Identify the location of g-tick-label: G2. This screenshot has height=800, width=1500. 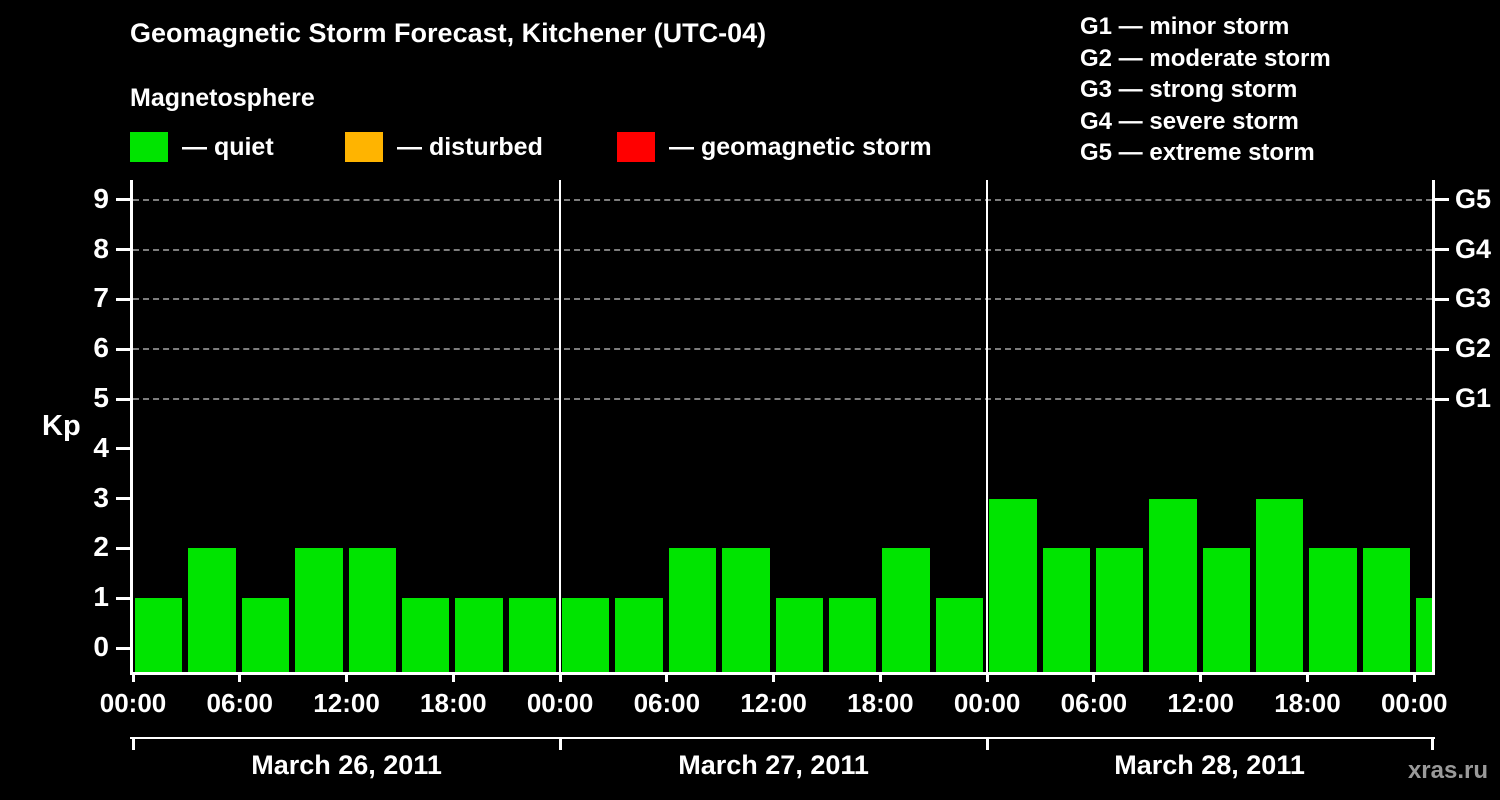
(1473, 348).